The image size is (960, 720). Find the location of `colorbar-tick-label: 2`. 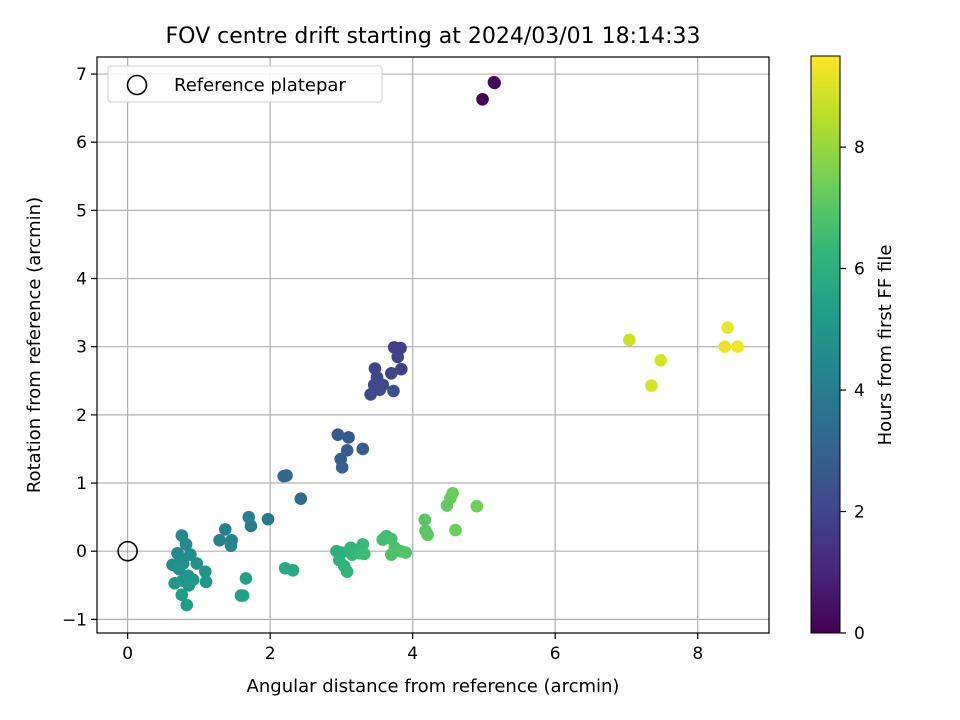

colorbar-tick-label: 2 is located at coordinates (859, 513).